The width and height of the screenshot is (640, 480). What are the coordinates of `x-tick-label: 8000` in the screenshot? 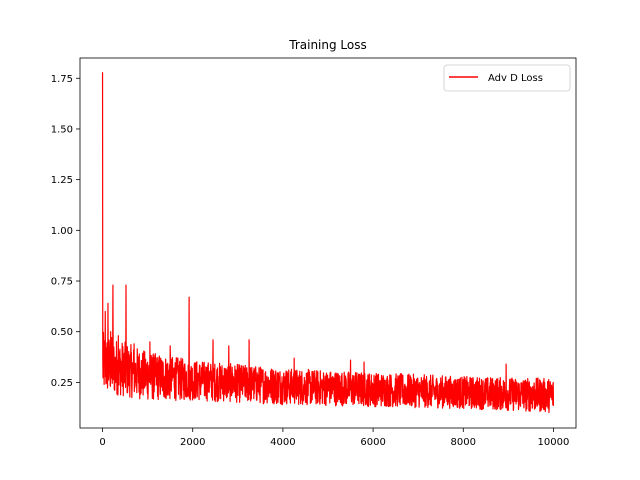 It's located at (463, 442).